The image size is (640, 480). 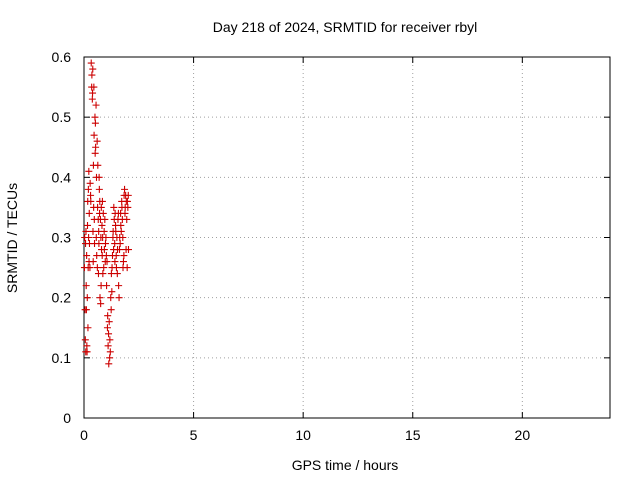 What do you see at coordinates (62, 177) in the screenshot?
I see `y-tick-label: 0.4` at bounding box center [62, 177].